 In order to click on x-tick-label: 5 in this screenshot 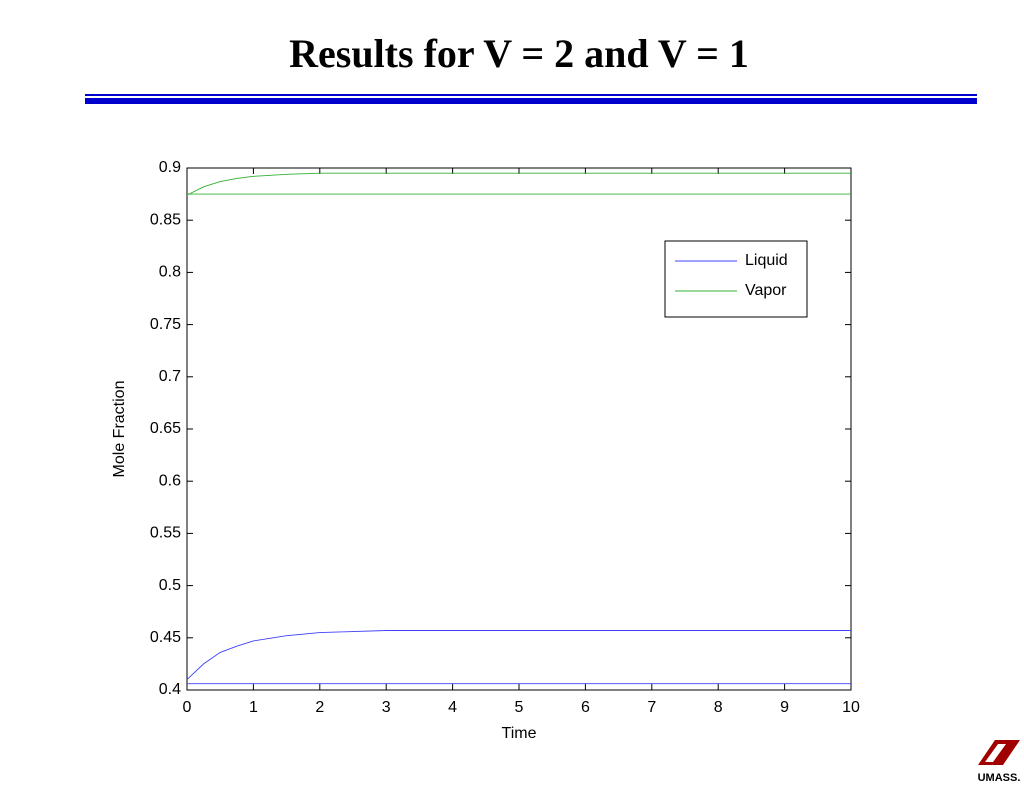, I will do `click(519, 707)`.